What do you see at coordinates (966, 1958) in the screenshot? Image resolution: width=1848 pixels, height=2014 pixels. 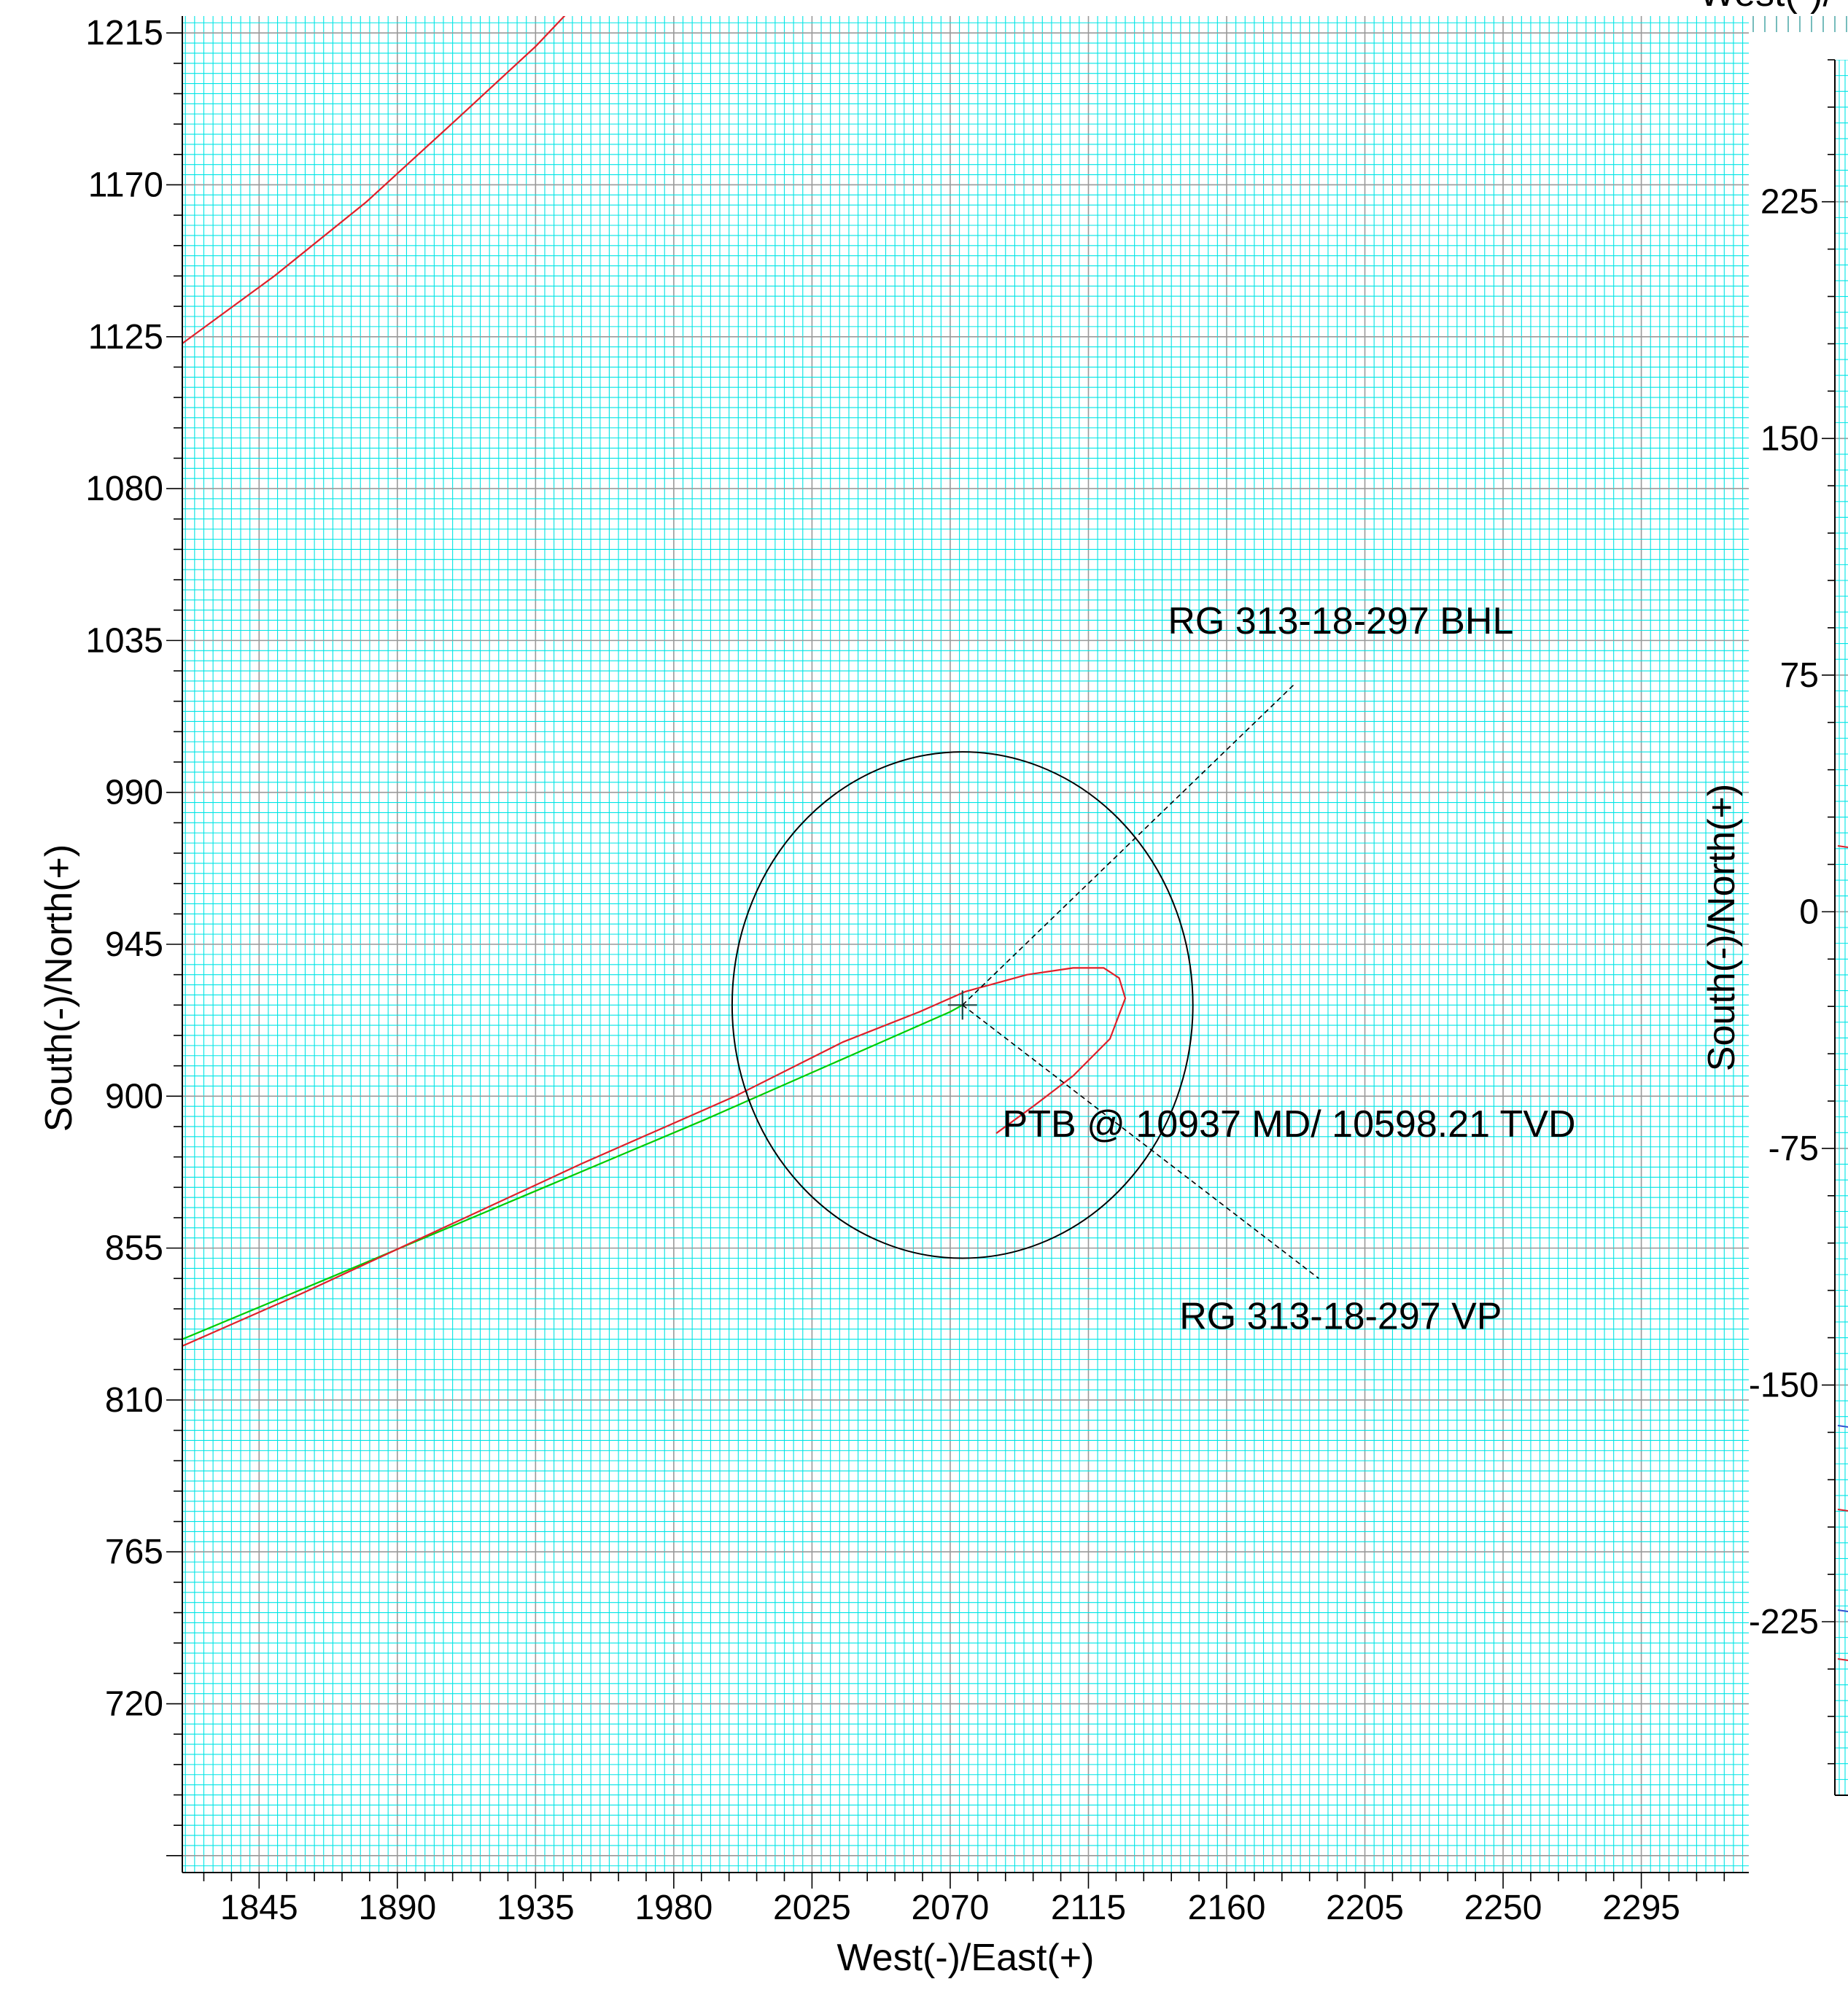 I see `x-axis-title: West(-)/East(+)` at bounding box center [966, 1958].